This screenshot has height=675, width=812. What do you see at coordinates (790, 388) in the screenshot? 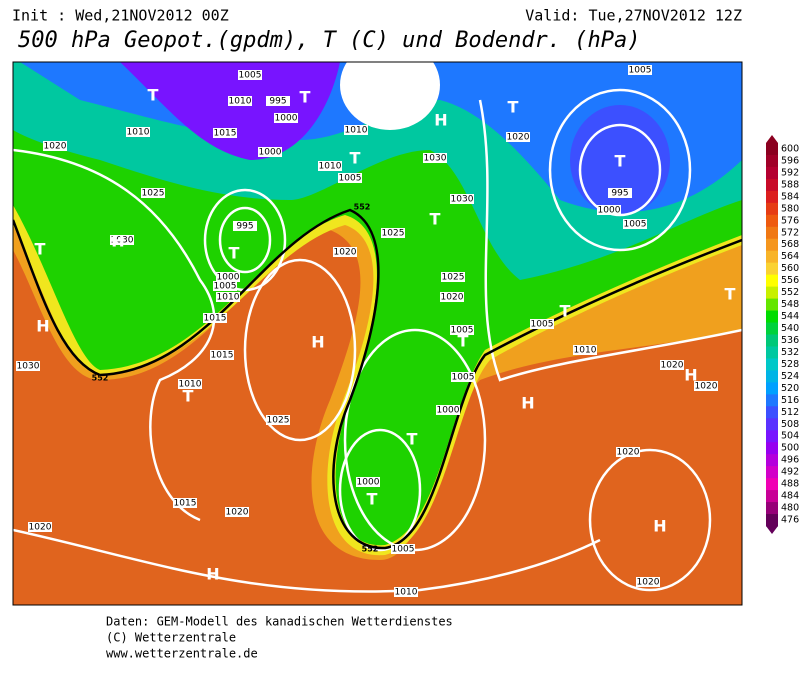
I see `legend-label: 520` at bounding box center [790, 388].